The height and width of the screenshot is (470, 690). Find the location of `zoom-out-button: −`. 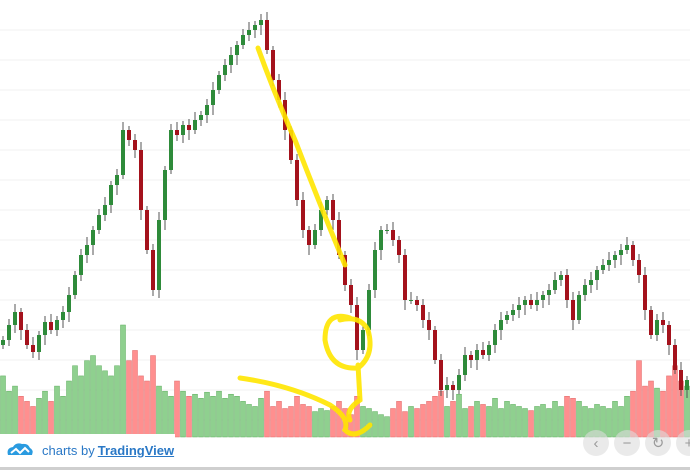

zoom-out-button: − is located at coordinates (627, 443).